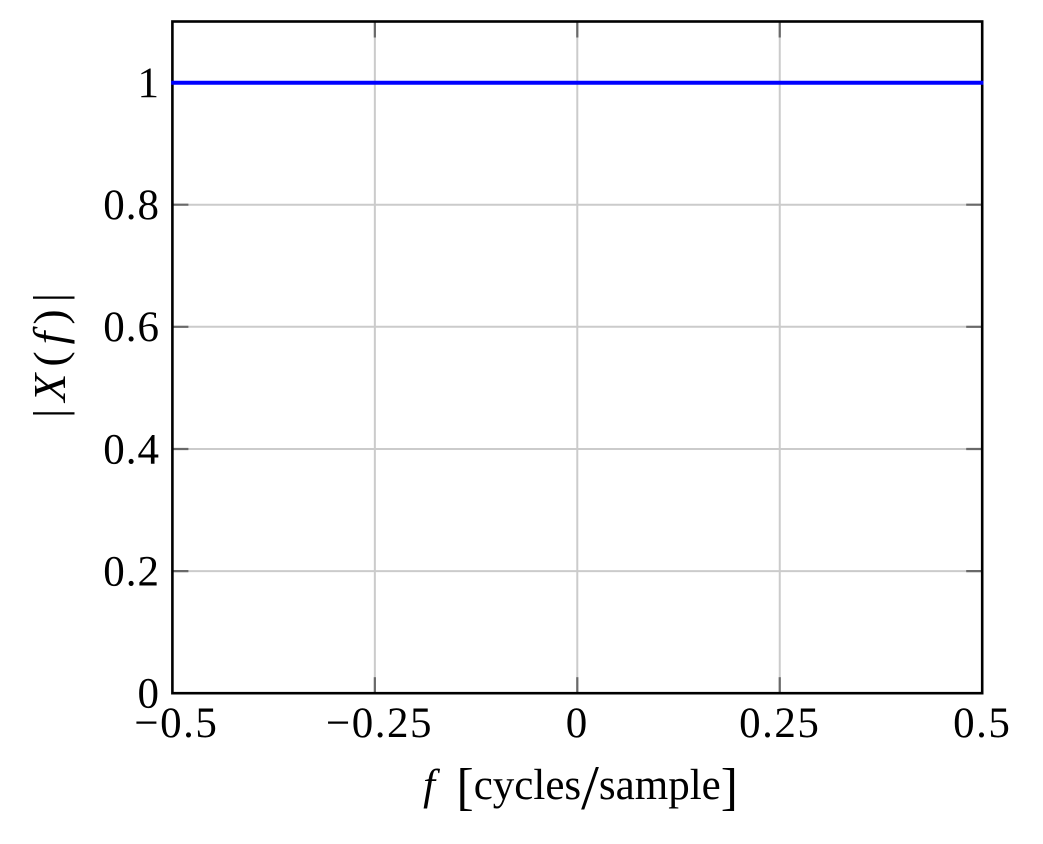 This screenshot has height=844, width=1043. Describe the element at coordinates (779, 723) in the screenshot. I see `svg-text: 0.25` at that location.